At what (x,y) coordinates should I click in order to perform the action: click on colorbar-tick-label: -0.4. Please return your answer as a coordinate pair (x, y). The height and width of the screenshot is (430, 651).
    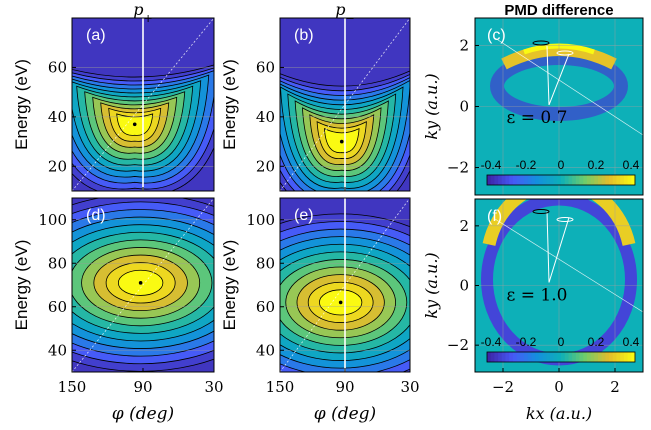
    Looking at the image, I should click on (491, 342).